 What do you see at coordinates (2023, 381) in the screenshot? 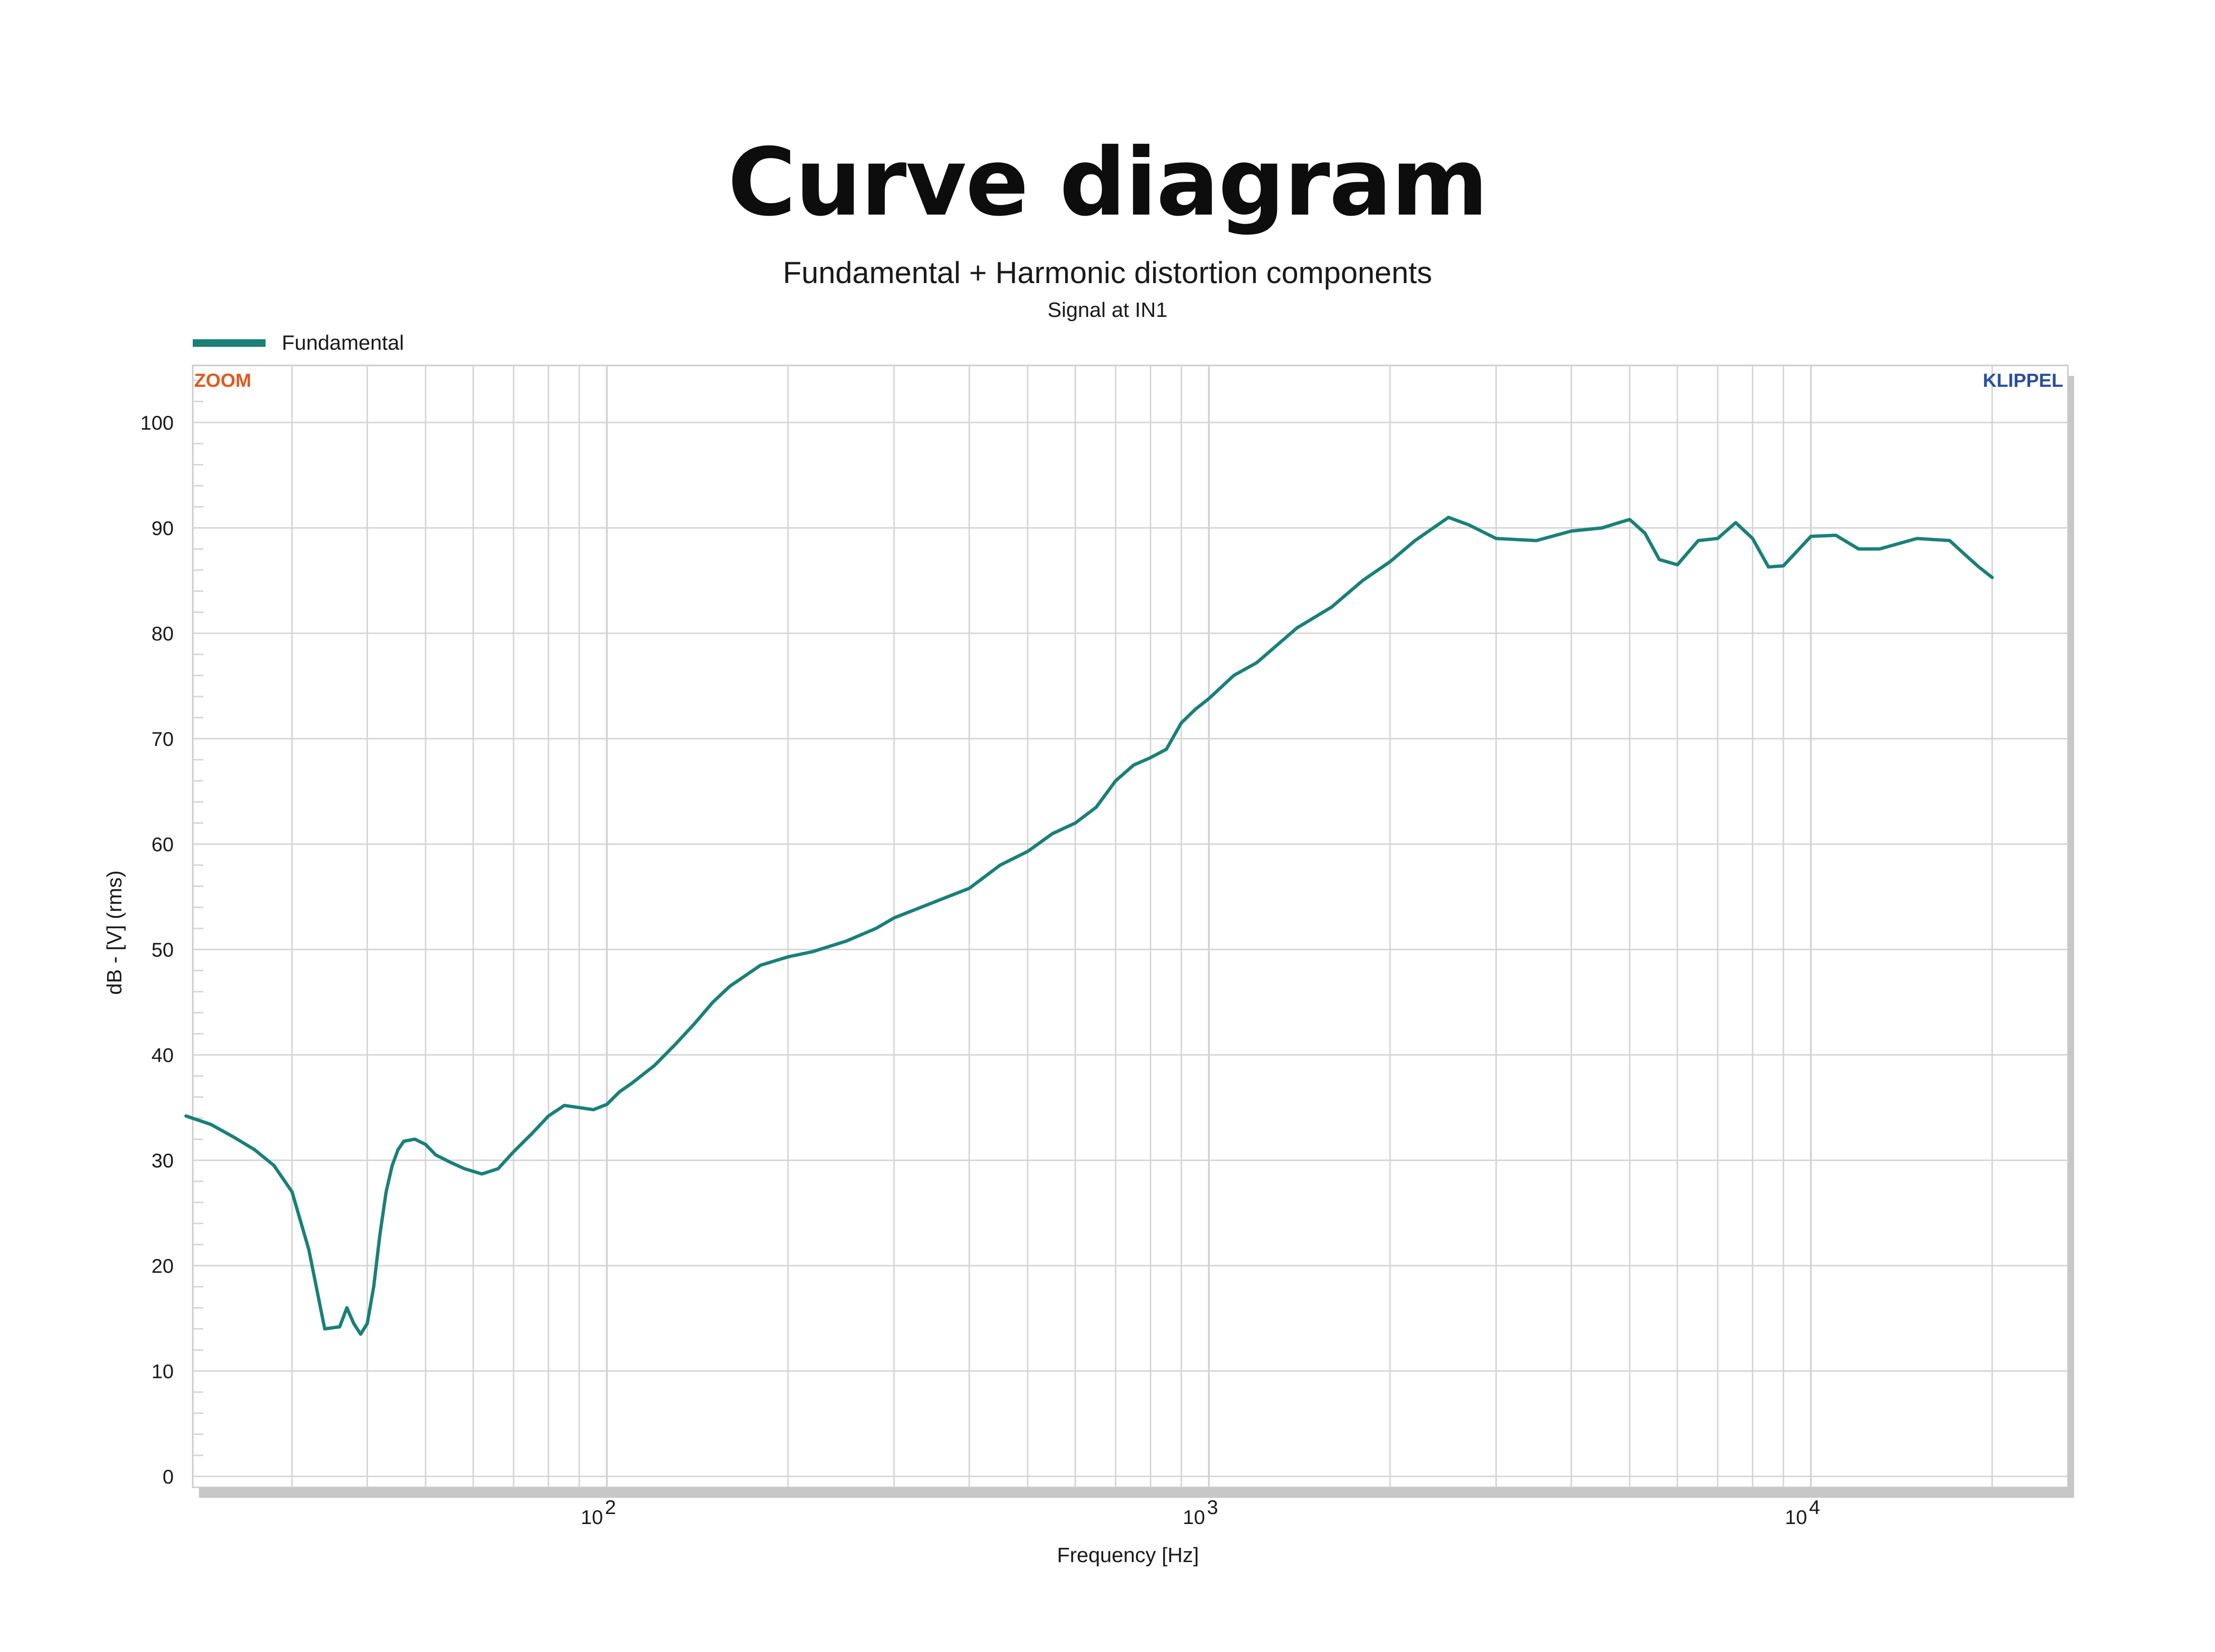
I see `klippel-logo-text: KLIPPEL` at bounding box center [2023, 381].